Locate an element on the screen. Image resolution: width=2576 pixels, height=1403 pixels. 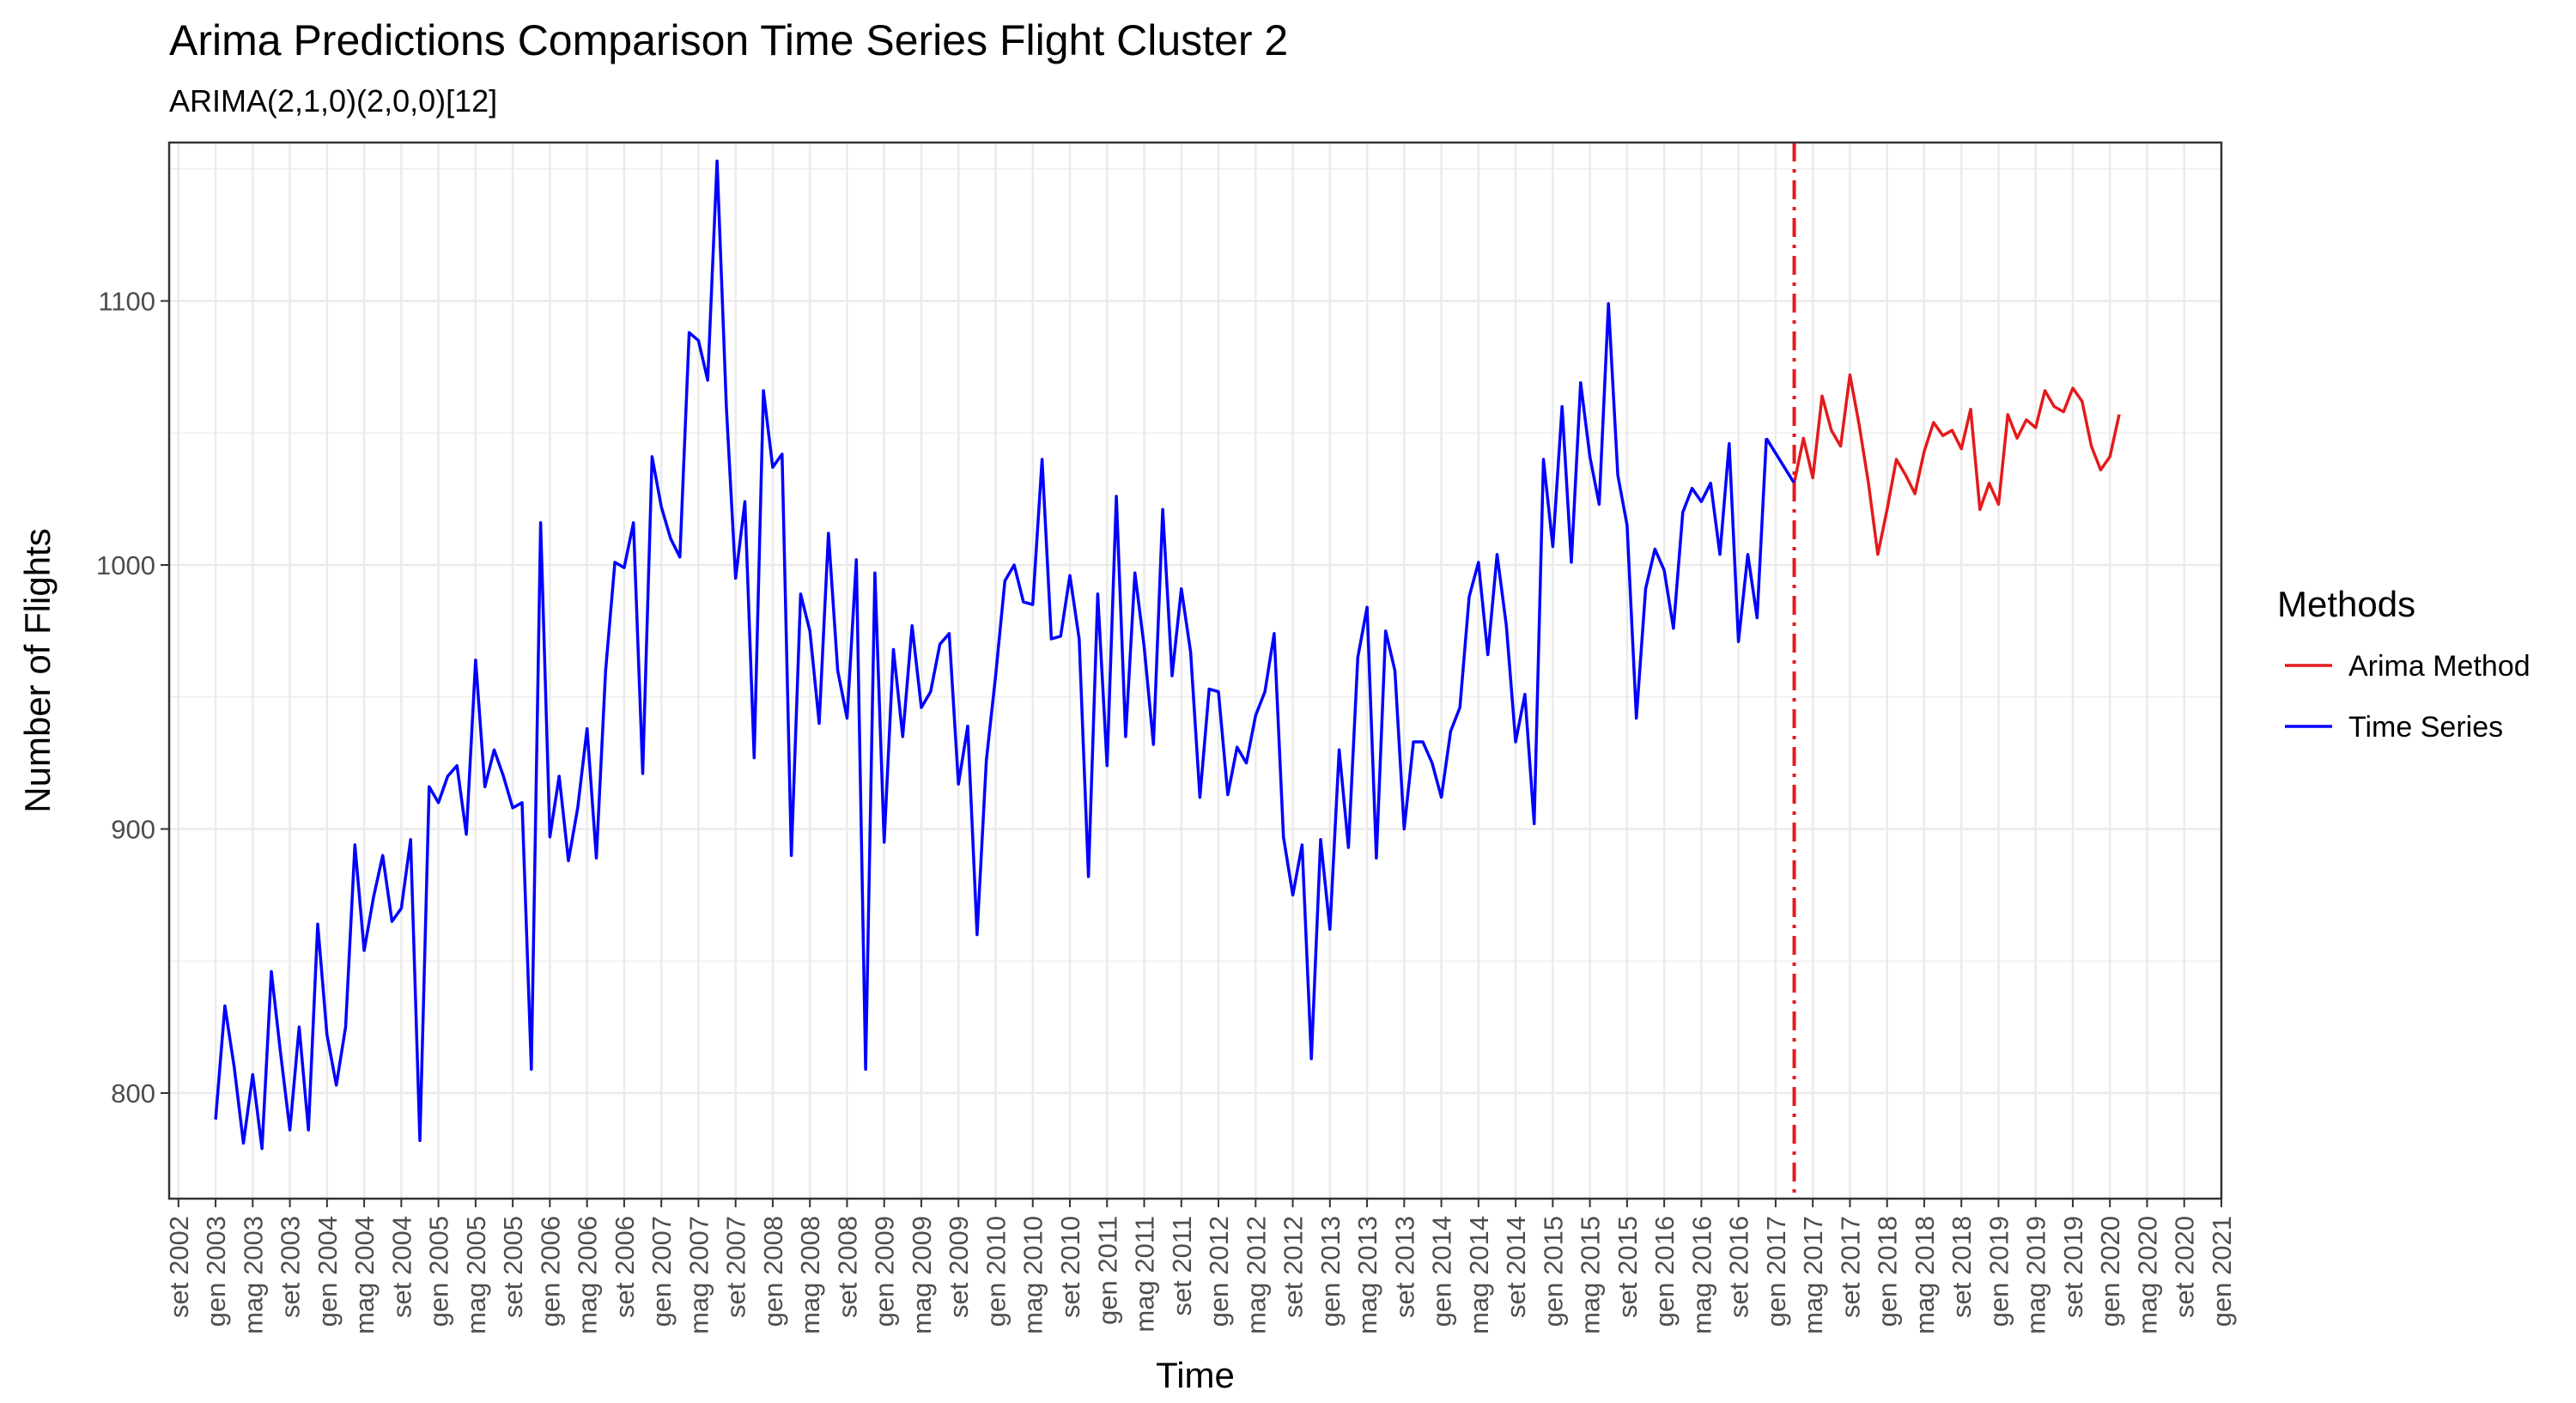
x-tick-label: set 2006 is located at coordinates (625, 1267).